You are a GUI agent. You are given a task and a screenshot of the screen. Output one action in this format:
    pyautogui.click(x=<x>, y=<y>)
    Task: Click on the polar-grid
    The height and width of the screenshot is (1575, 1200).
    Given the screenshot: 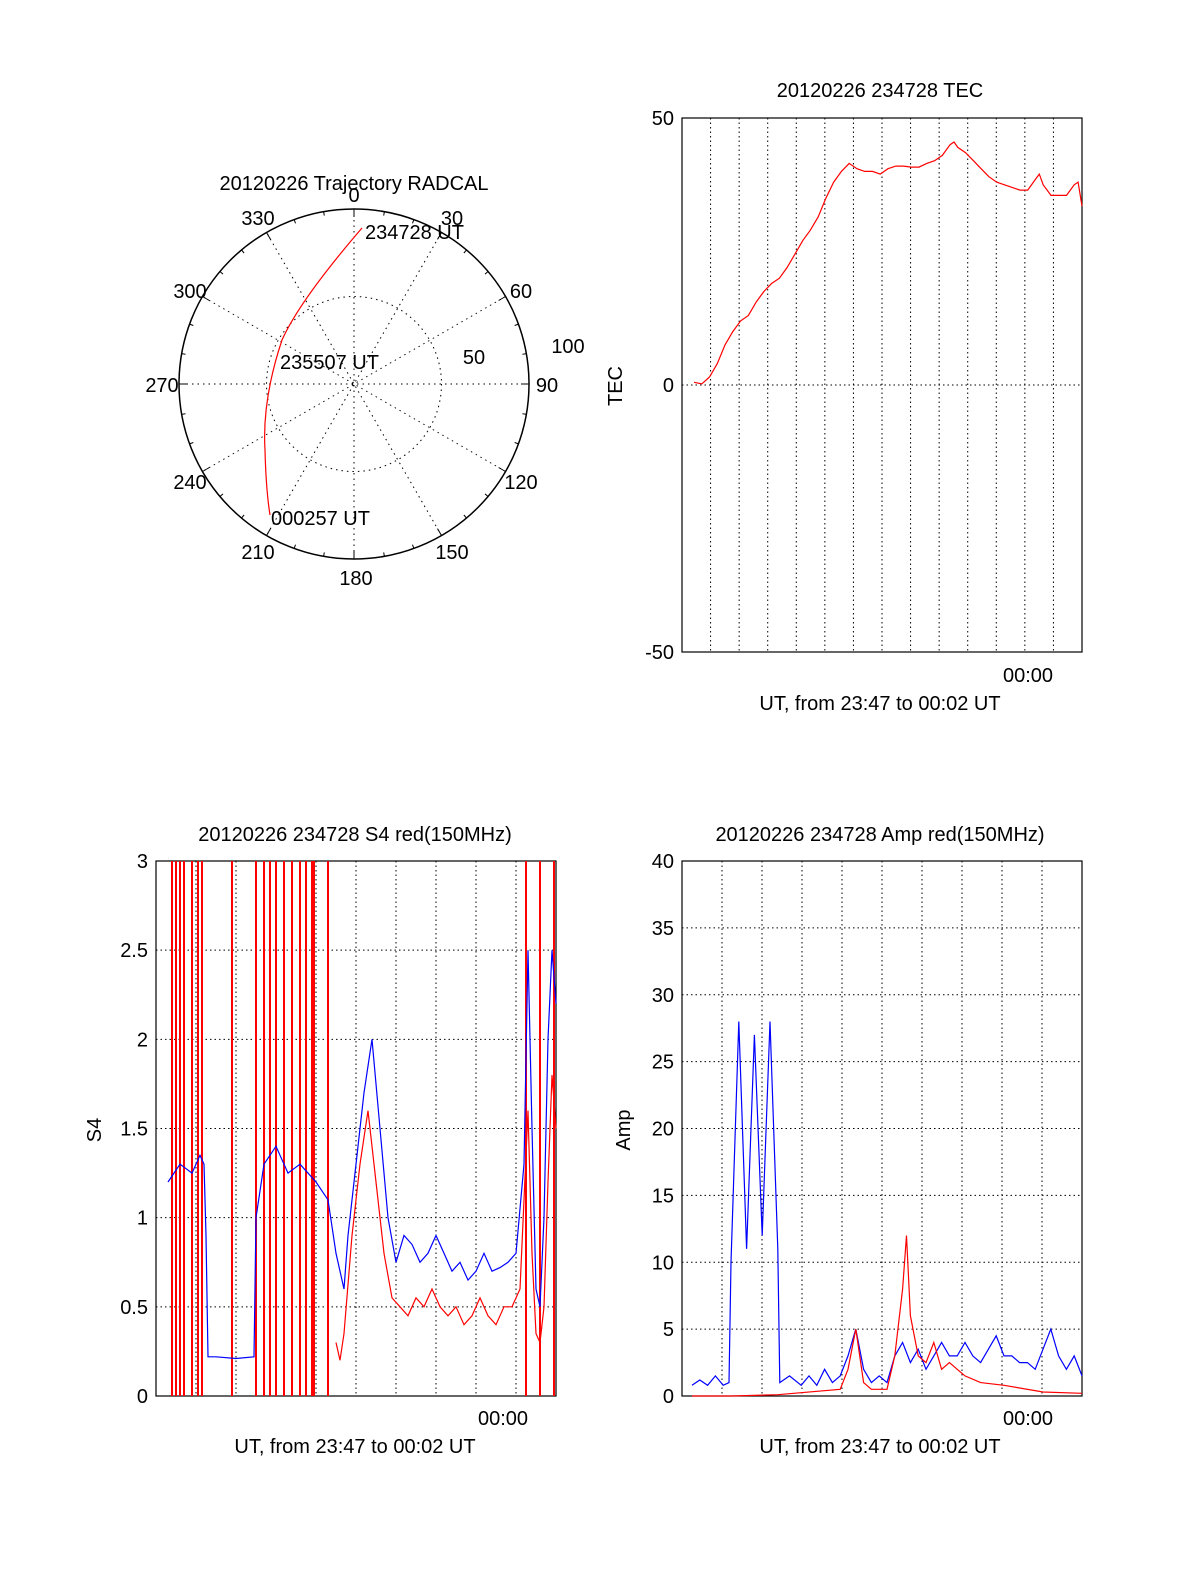 What is the action you would take?
    pyautogui.click(x=354, y=384)
    